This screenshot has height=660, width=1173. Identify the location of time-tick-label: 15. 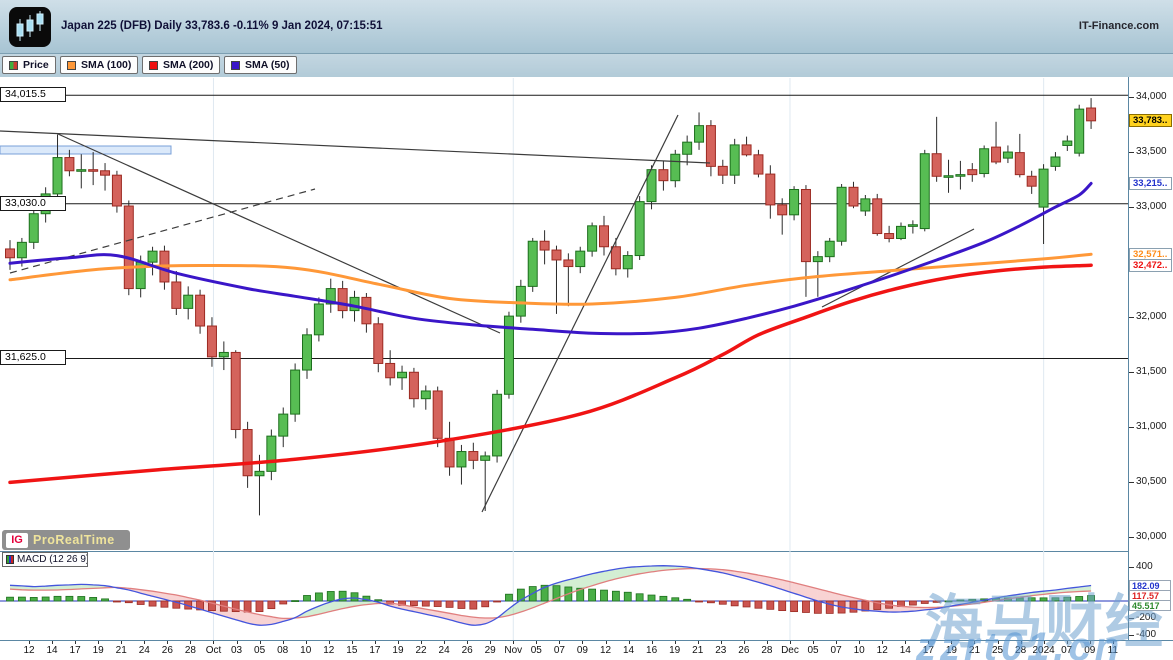
(352, 650).